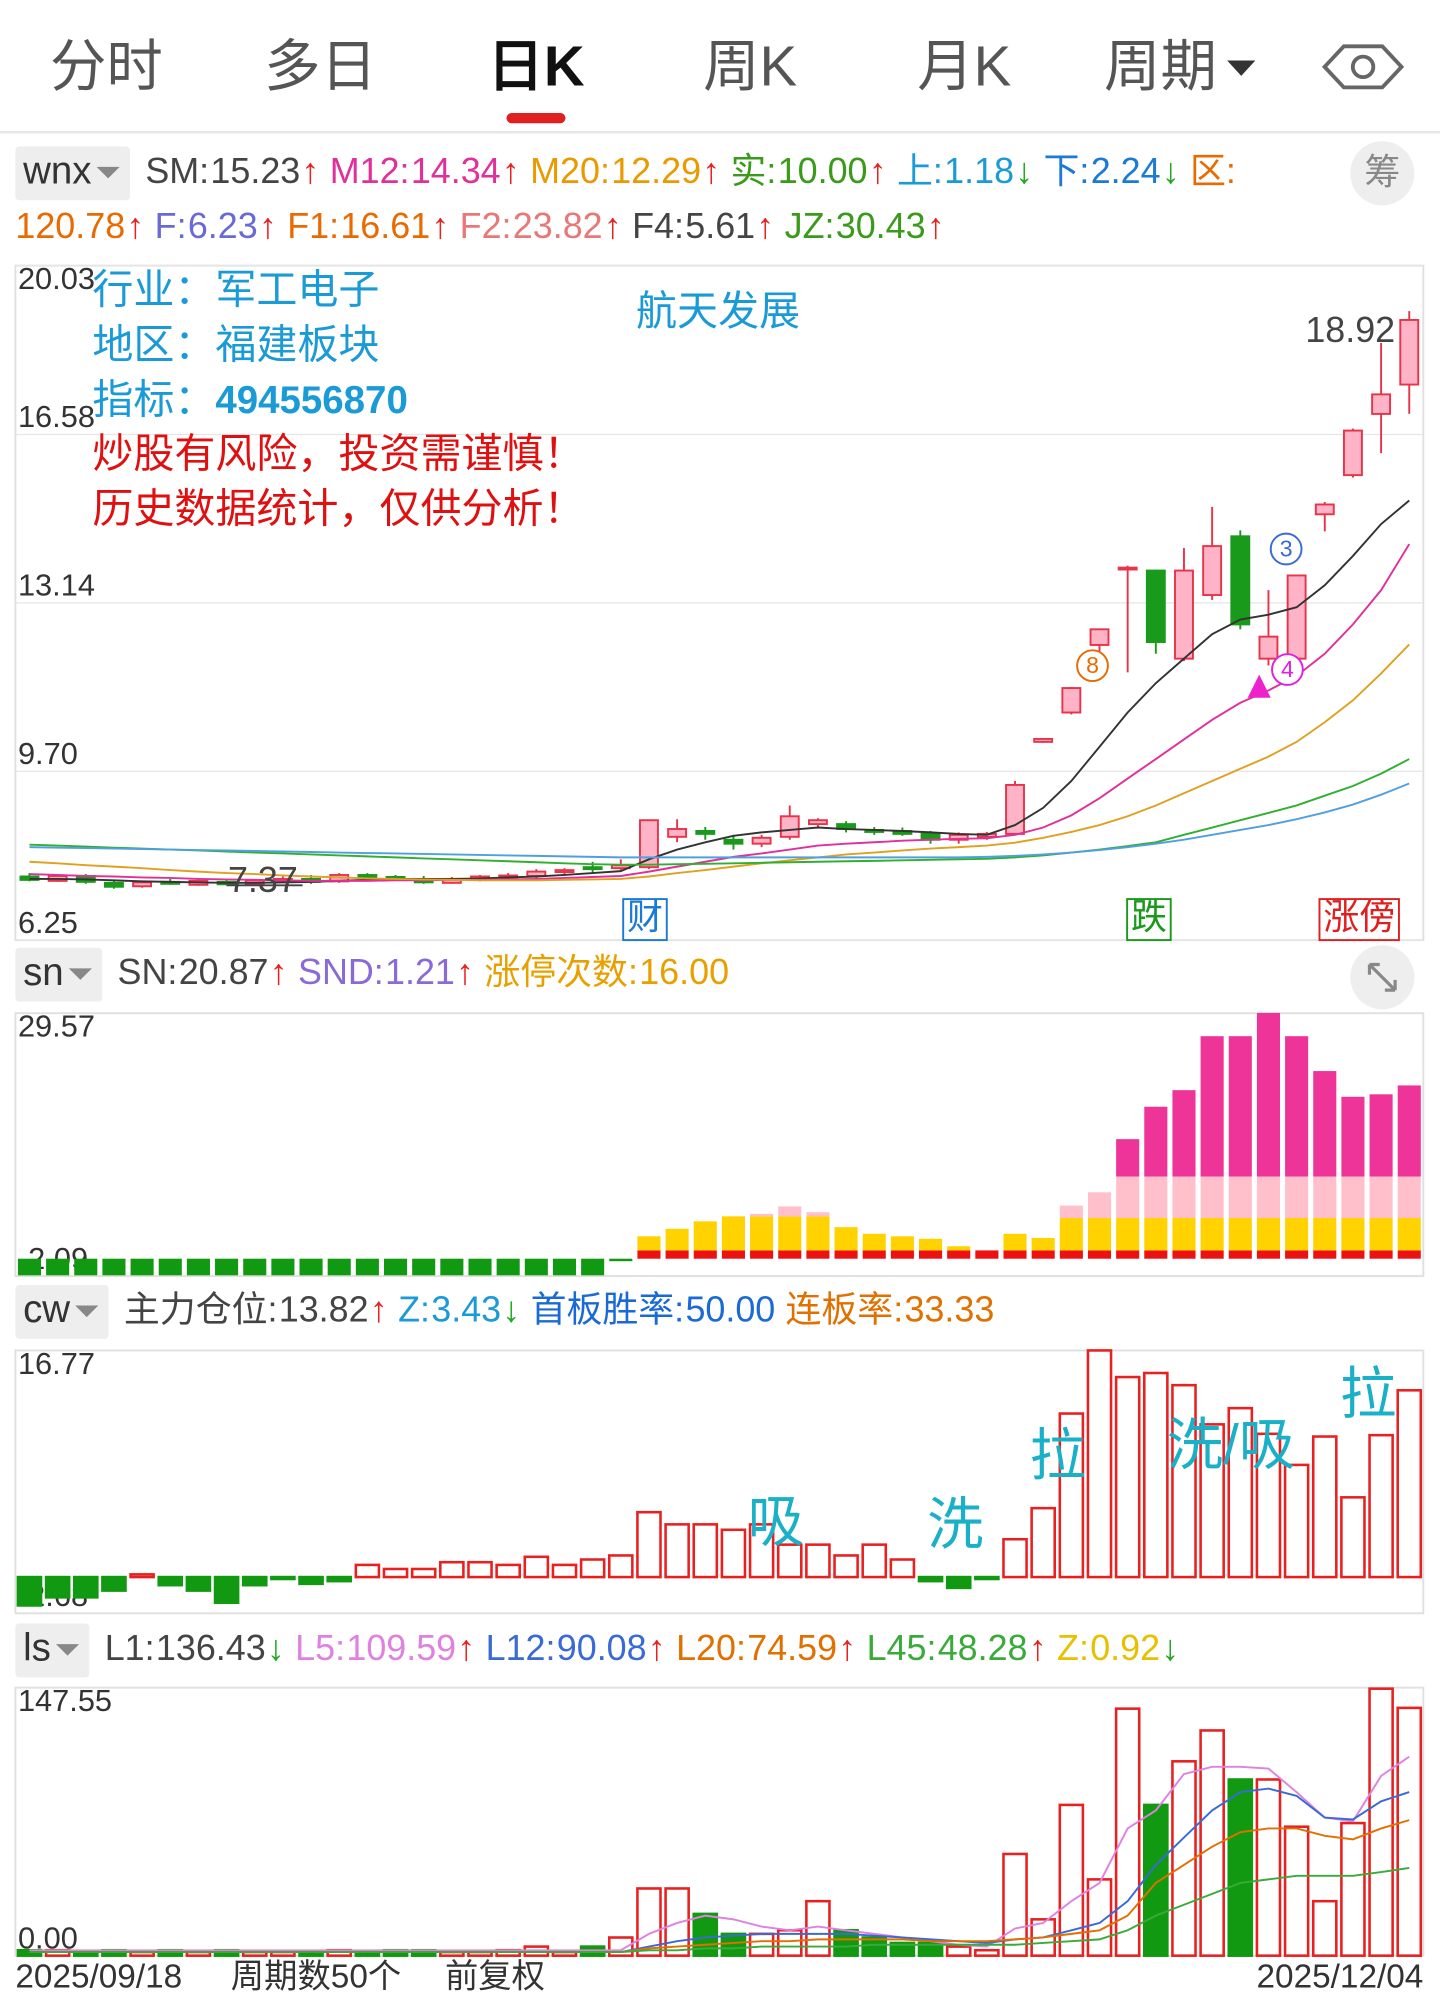 Image resolution: width=1440 pixels, height=2011 pixels. Describe the element at coordinates (1160, 66) in the screenshot. I see `tab: 周期` at that location.